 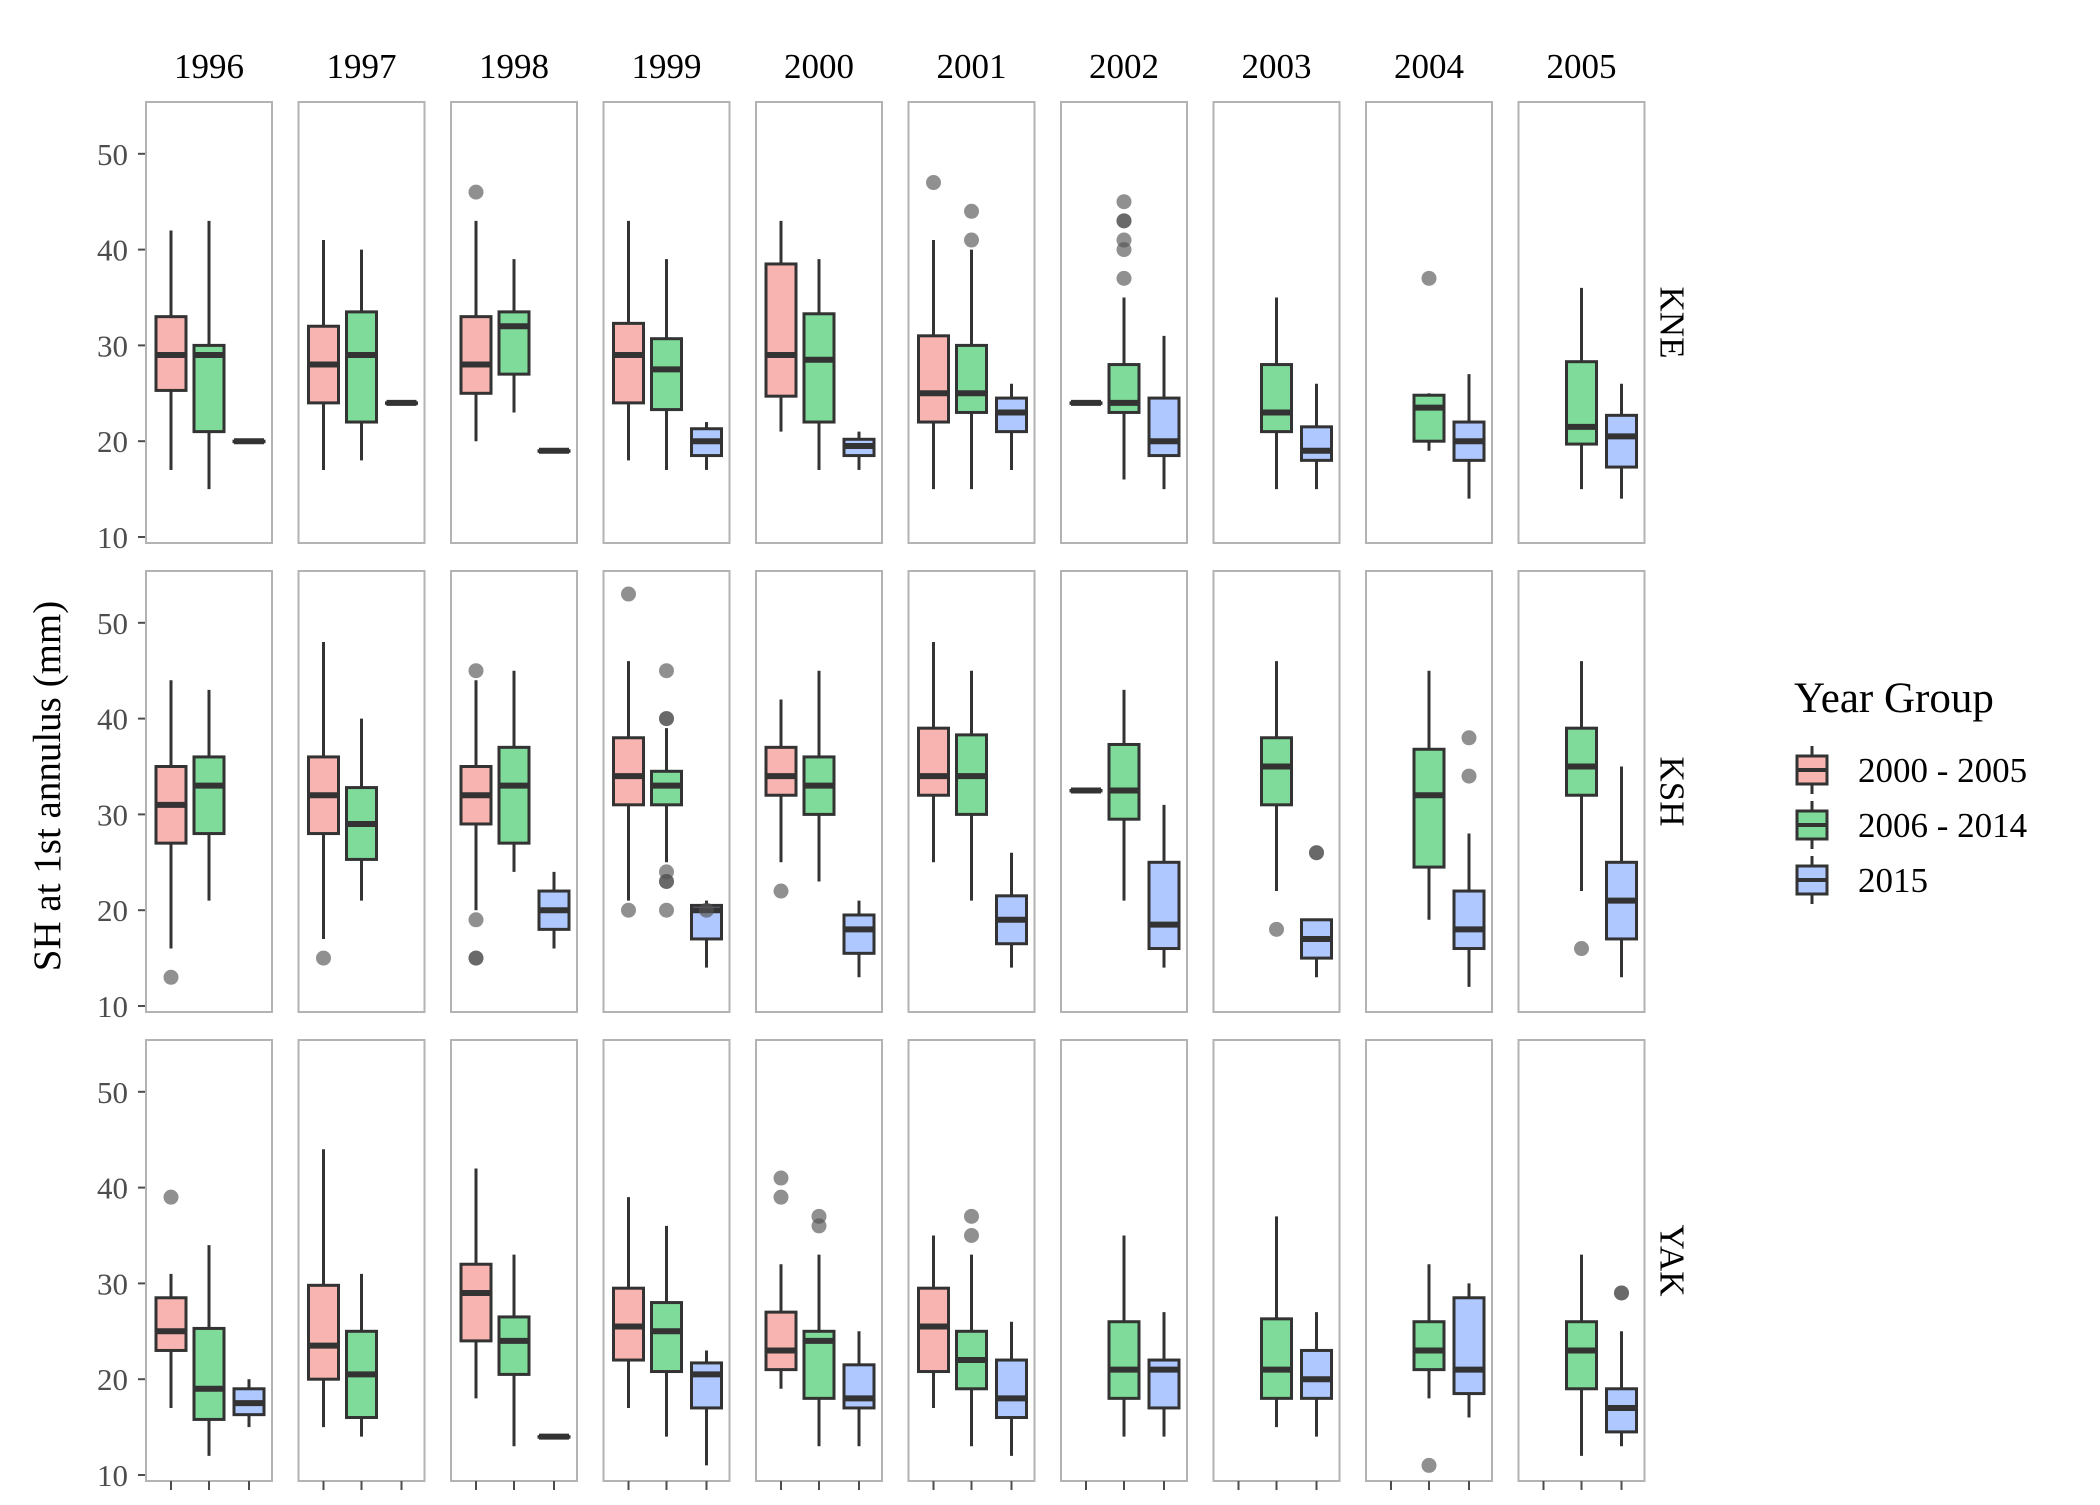 What do you see at coordinates (1672, 1261) in the screenshot?
I see `facet-row-label: YAK` at bounding box center [1672, 1261].